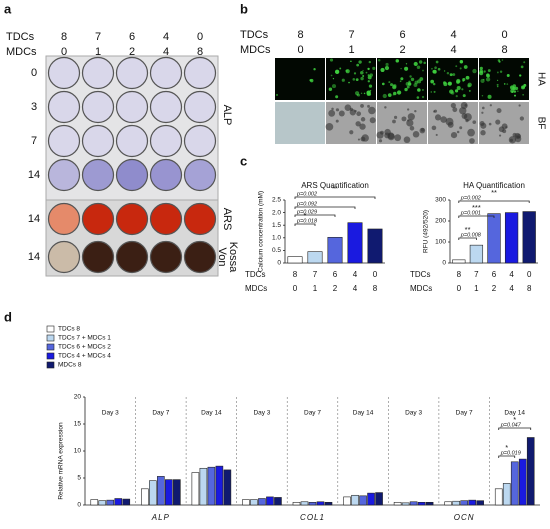 The image size is (550, 529). What do you see at coordinates (50, 356) in the screenshot?
I see `legend-swatch` at bounding box center [50, 356].